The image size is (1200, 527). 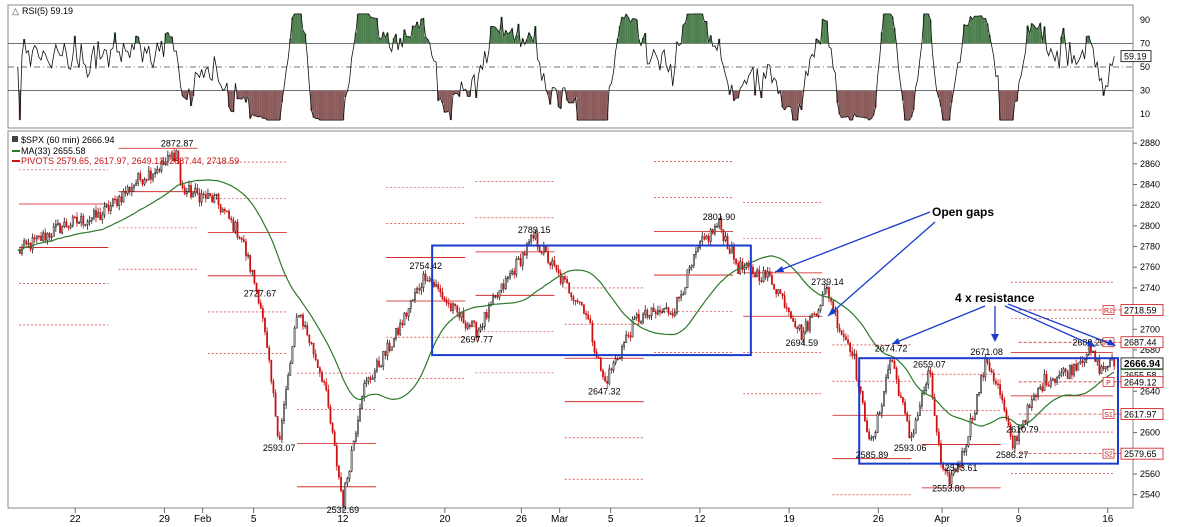 What do you see at coordinates (1108, 519) in the screenshot?
I see `date-tick-label: 16` at bounding box center [1108, 519].